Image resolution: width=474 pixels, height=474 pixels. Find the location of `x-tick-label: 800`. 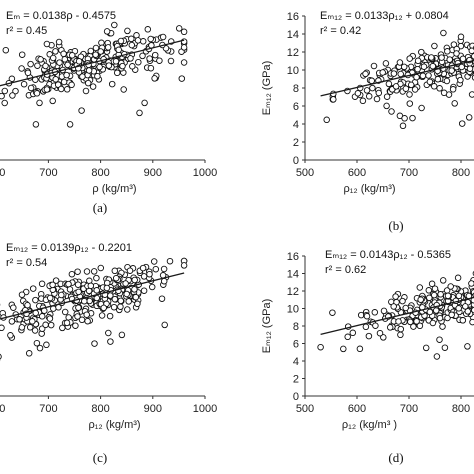

x-tick-label: 800 is located at coordinates (461, 173).